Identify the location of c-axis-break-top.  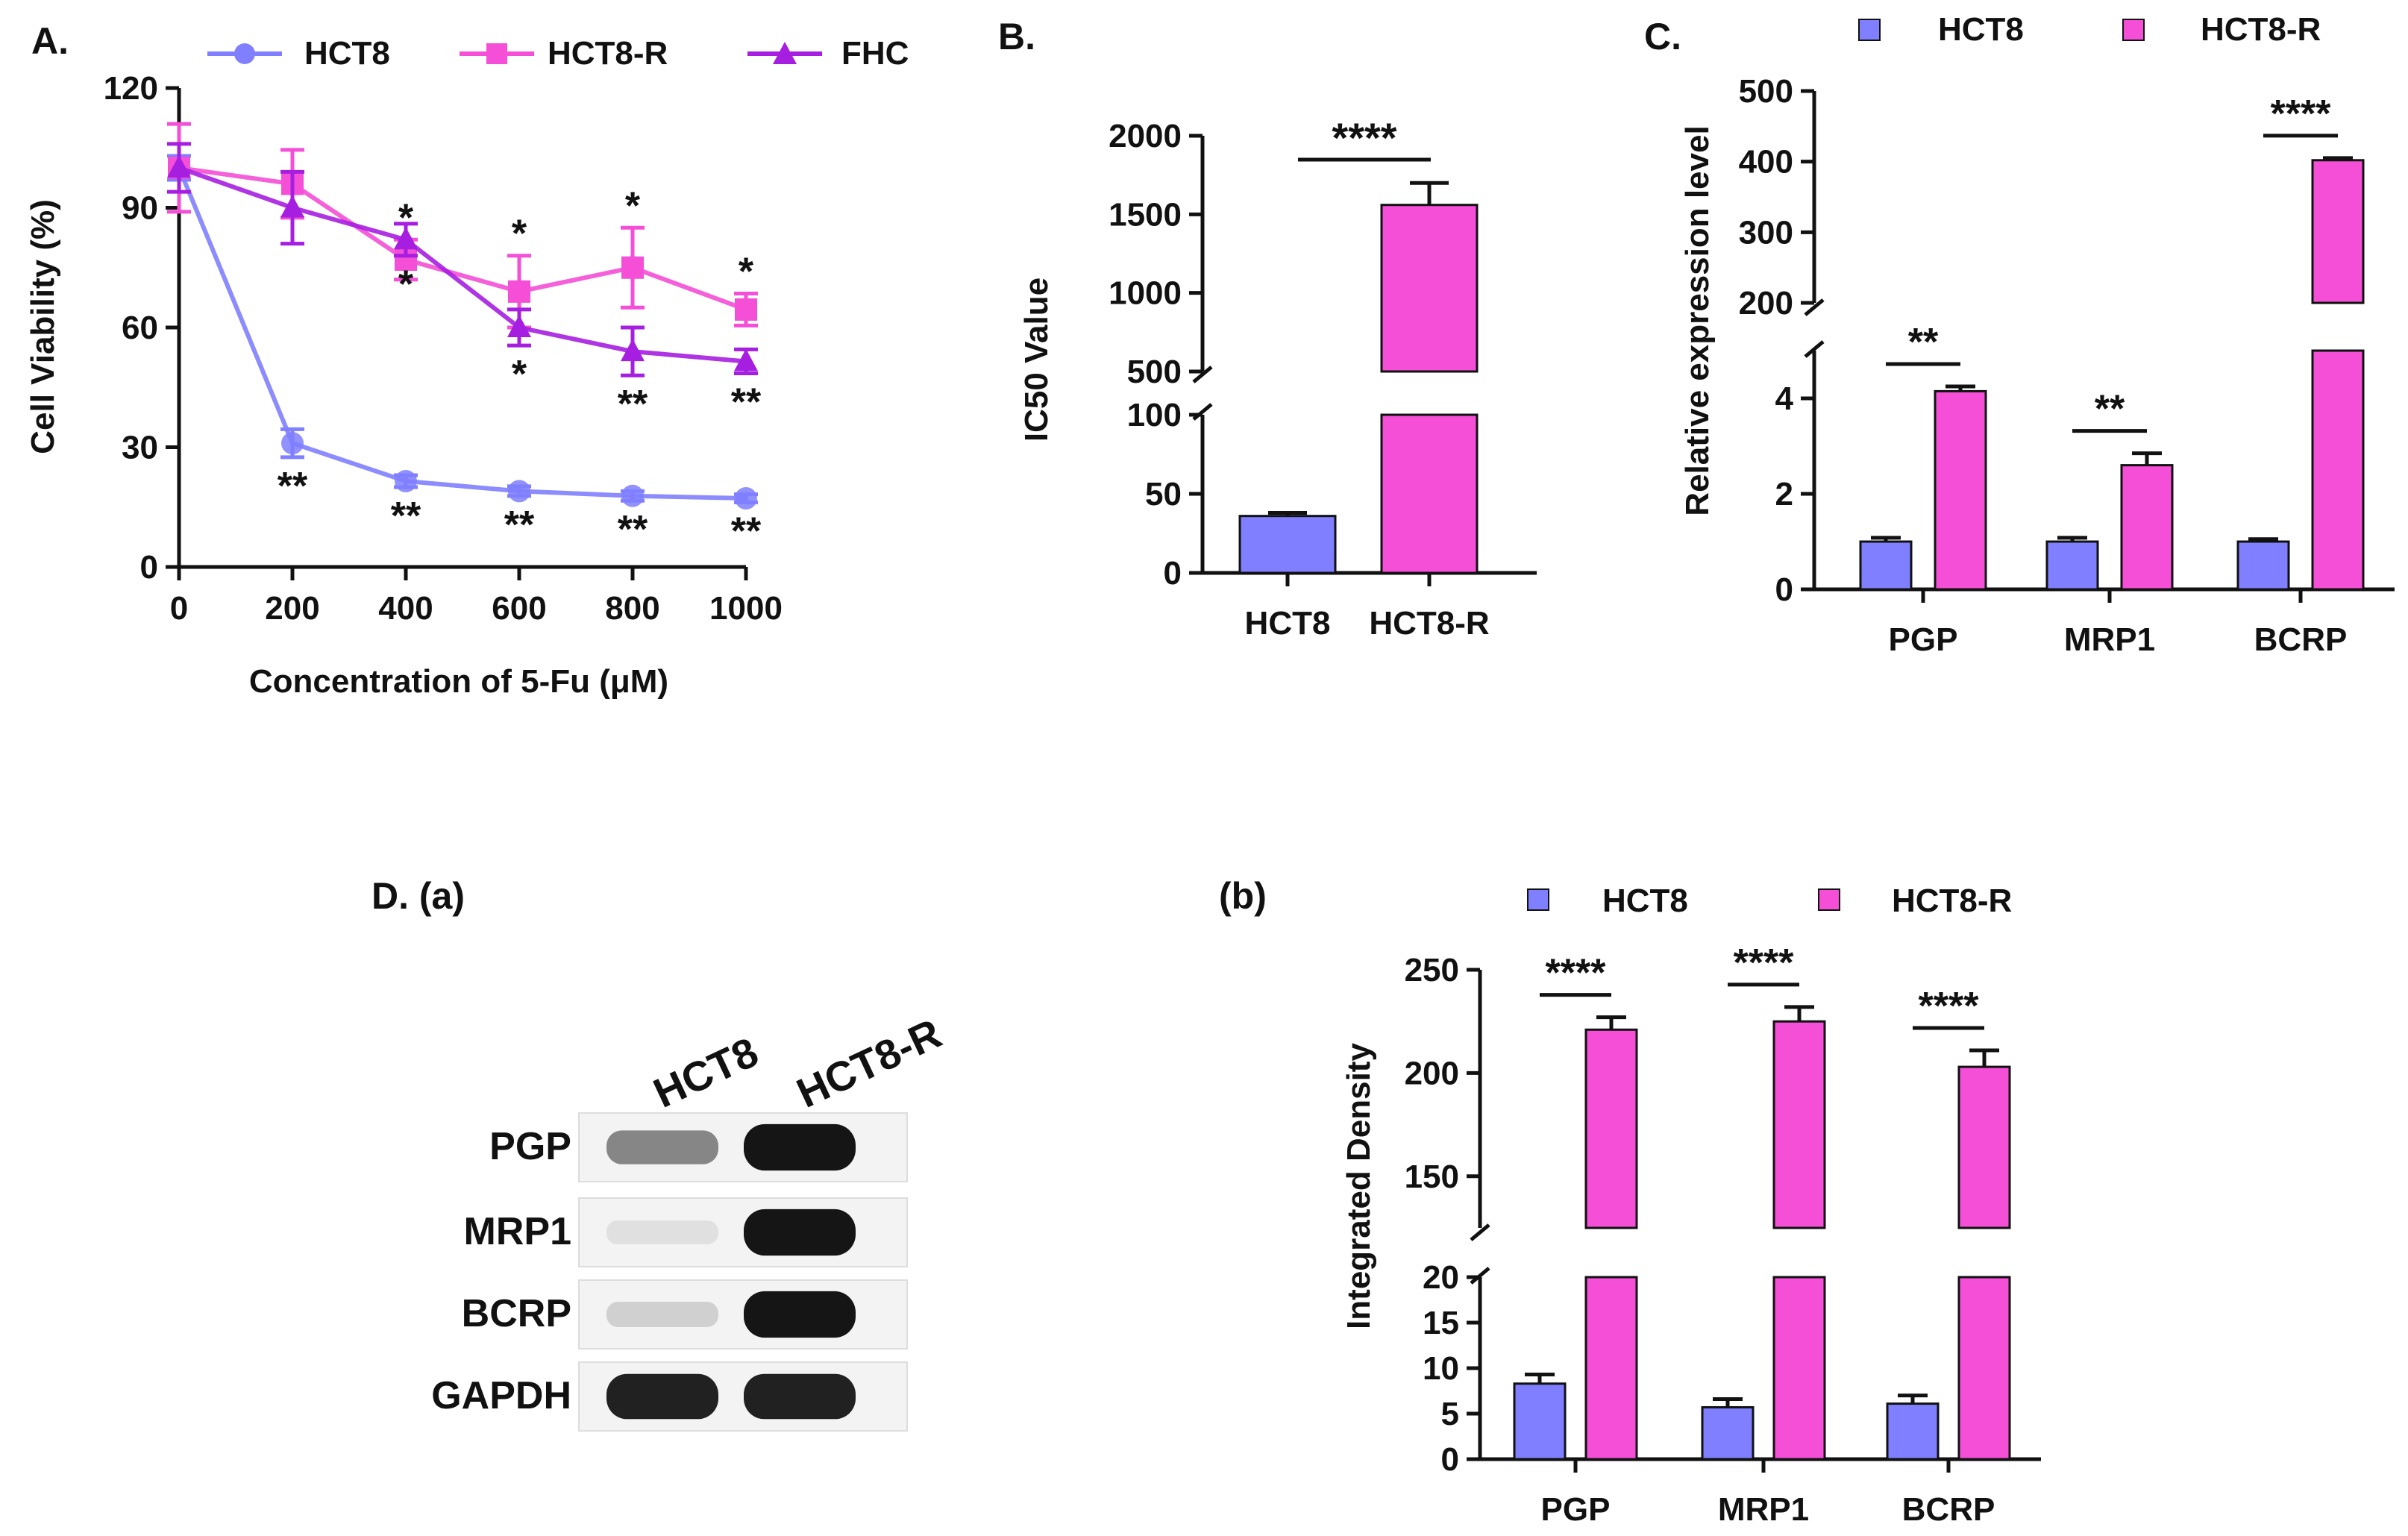
(1815, 307).